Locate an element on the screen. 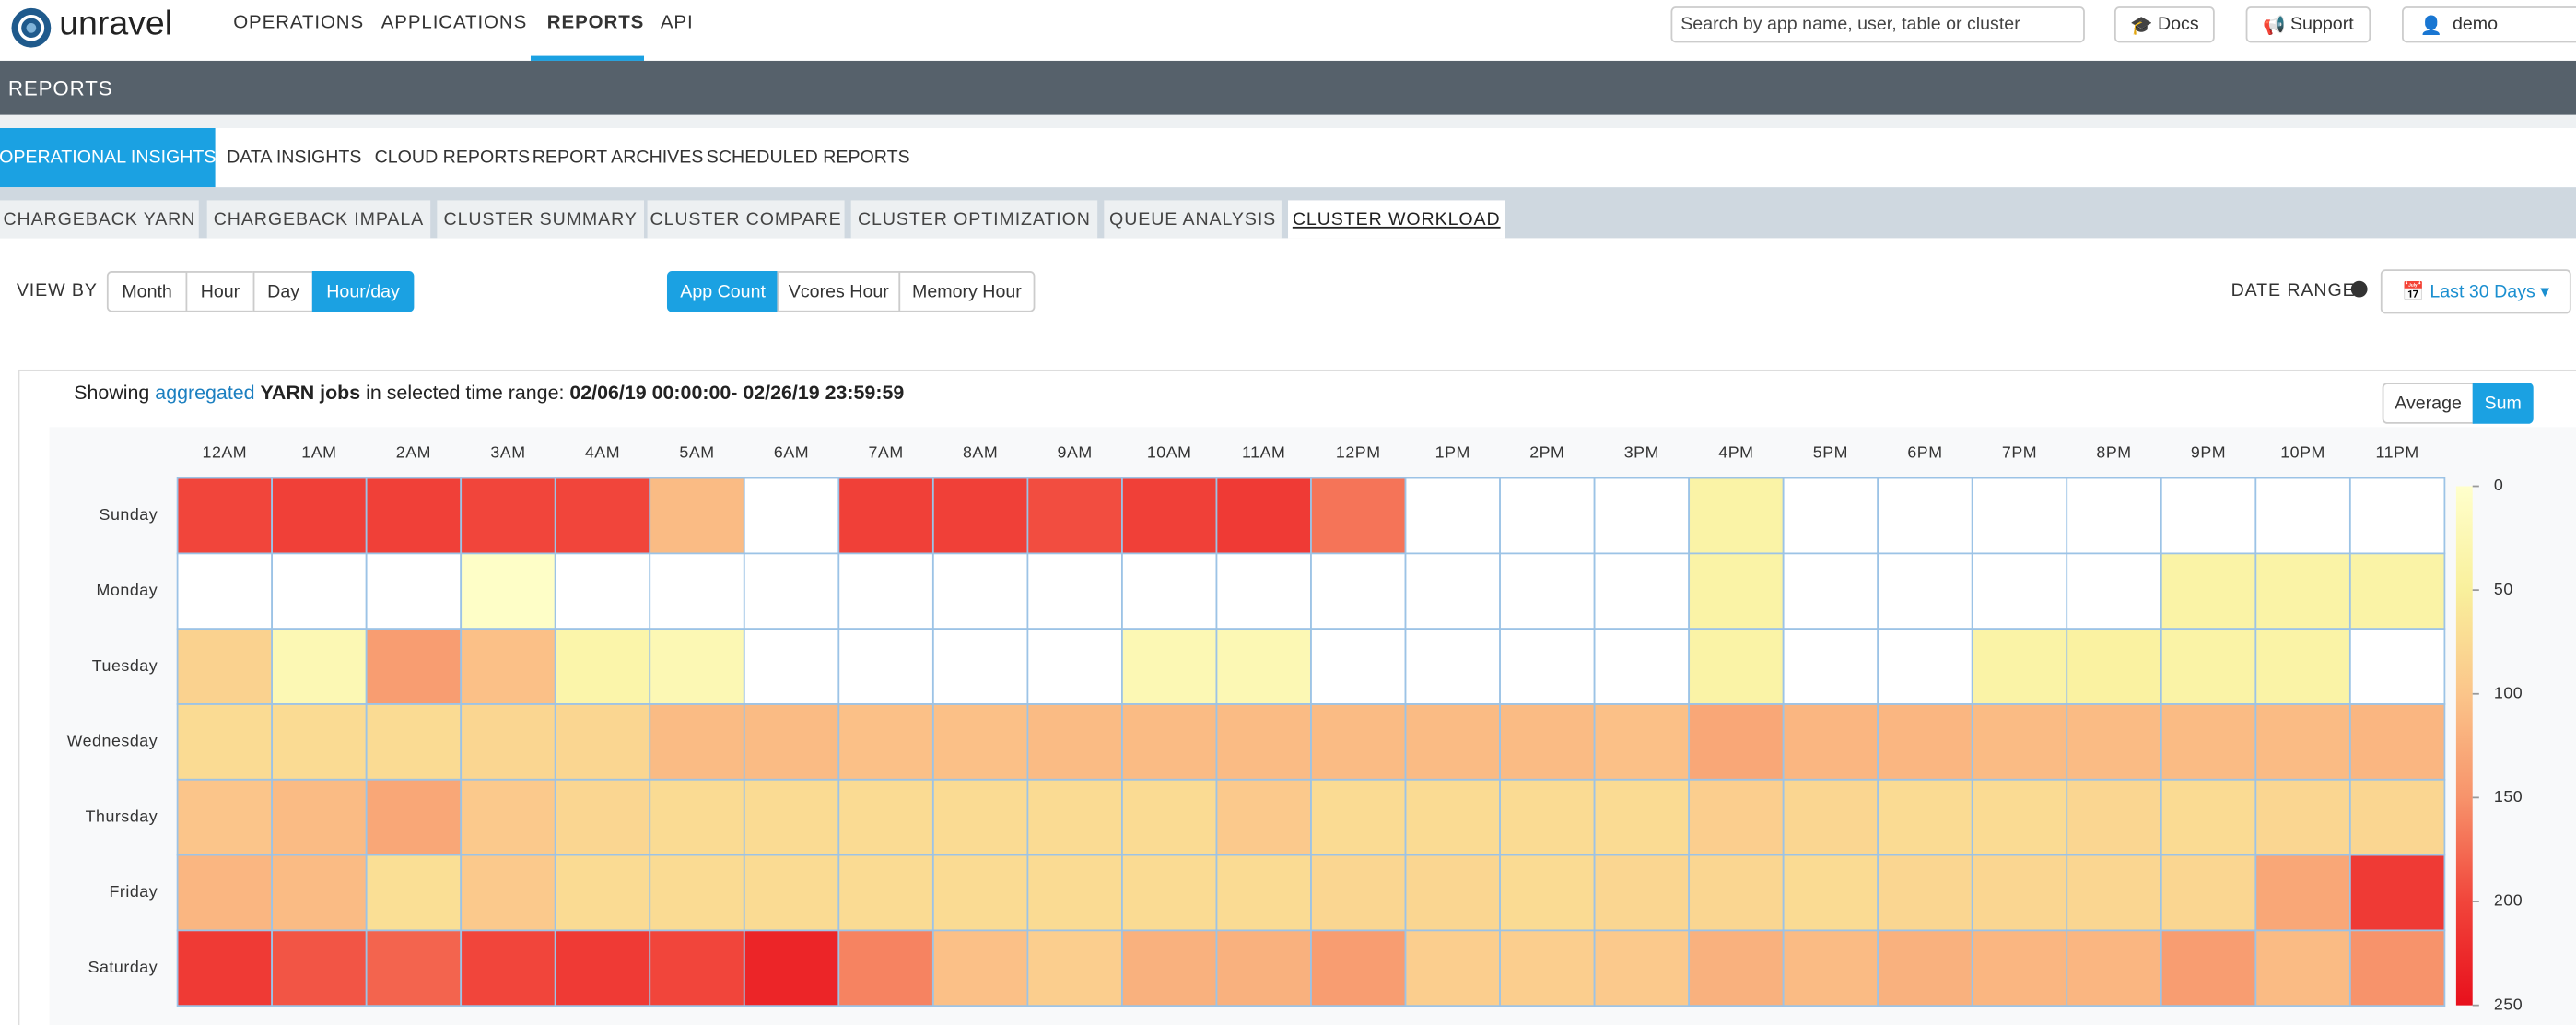  tab: SCHEDULED REPORTS is located at coordinates (808, 157).